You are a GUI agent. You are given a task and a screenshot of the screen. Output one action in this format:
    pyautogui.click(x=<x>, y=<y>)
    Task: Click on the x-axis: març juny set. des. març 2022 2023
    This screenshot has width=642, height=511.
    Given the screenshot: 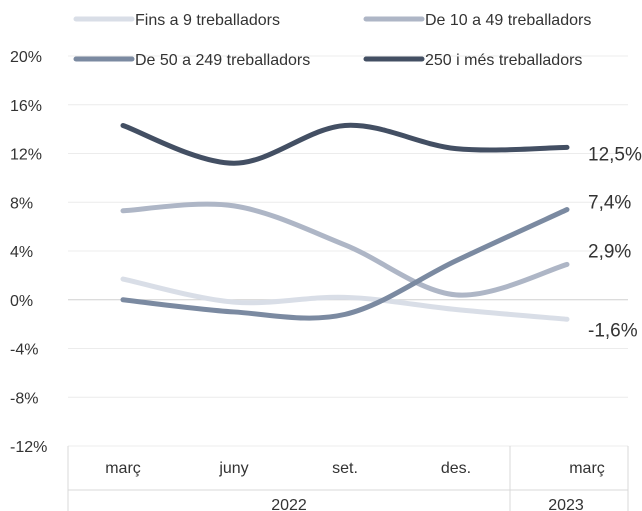 What is the action you would take?
    pyautogui.click(x=348, y=478)
    